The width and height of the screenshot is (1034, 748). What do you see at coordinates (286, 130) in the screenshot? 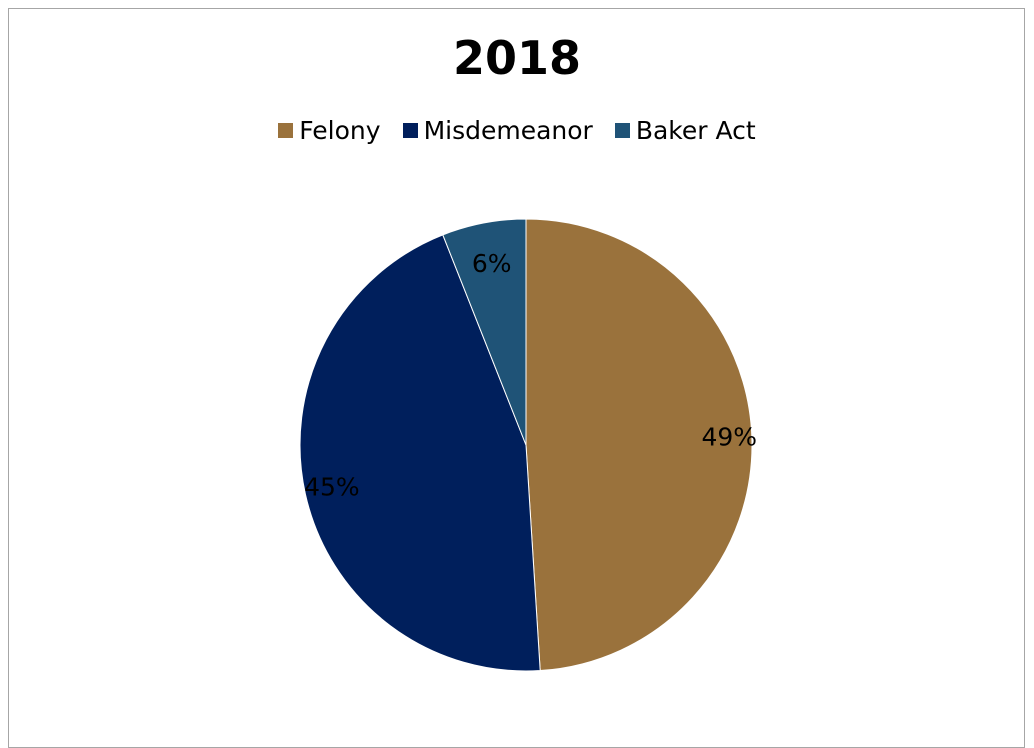
I see `legend-swatch-felony` at bounding box center [286, 130].